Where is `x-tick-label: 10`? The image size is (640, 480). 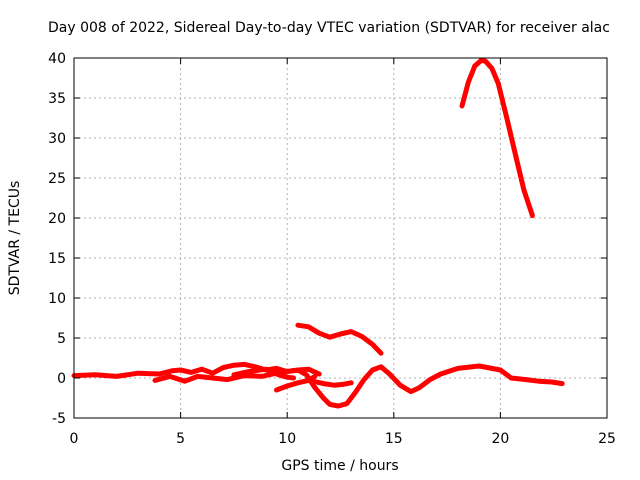
x-tick-label: 10 is located at coordinates (287, 439).